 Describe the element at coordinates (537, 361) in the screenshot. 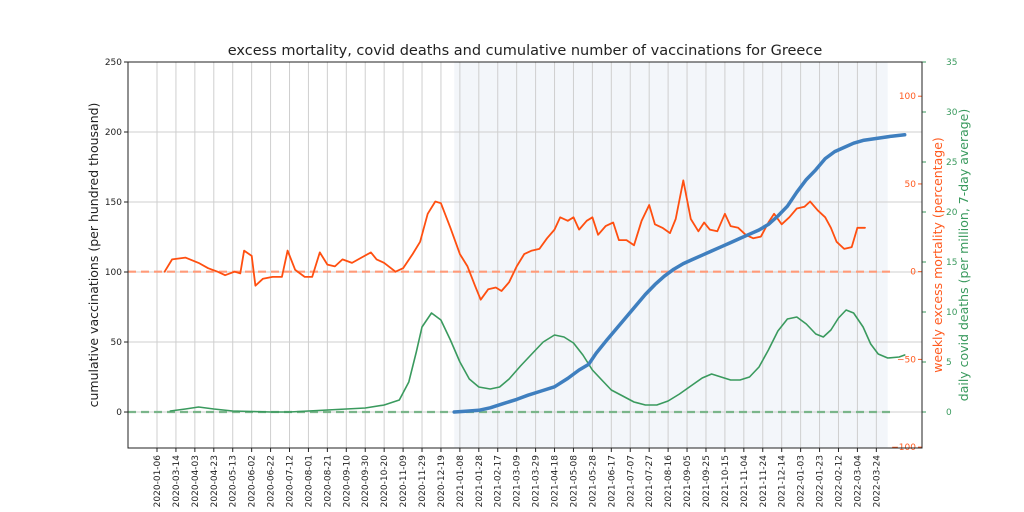

I see `series-right_green-line` at that location.